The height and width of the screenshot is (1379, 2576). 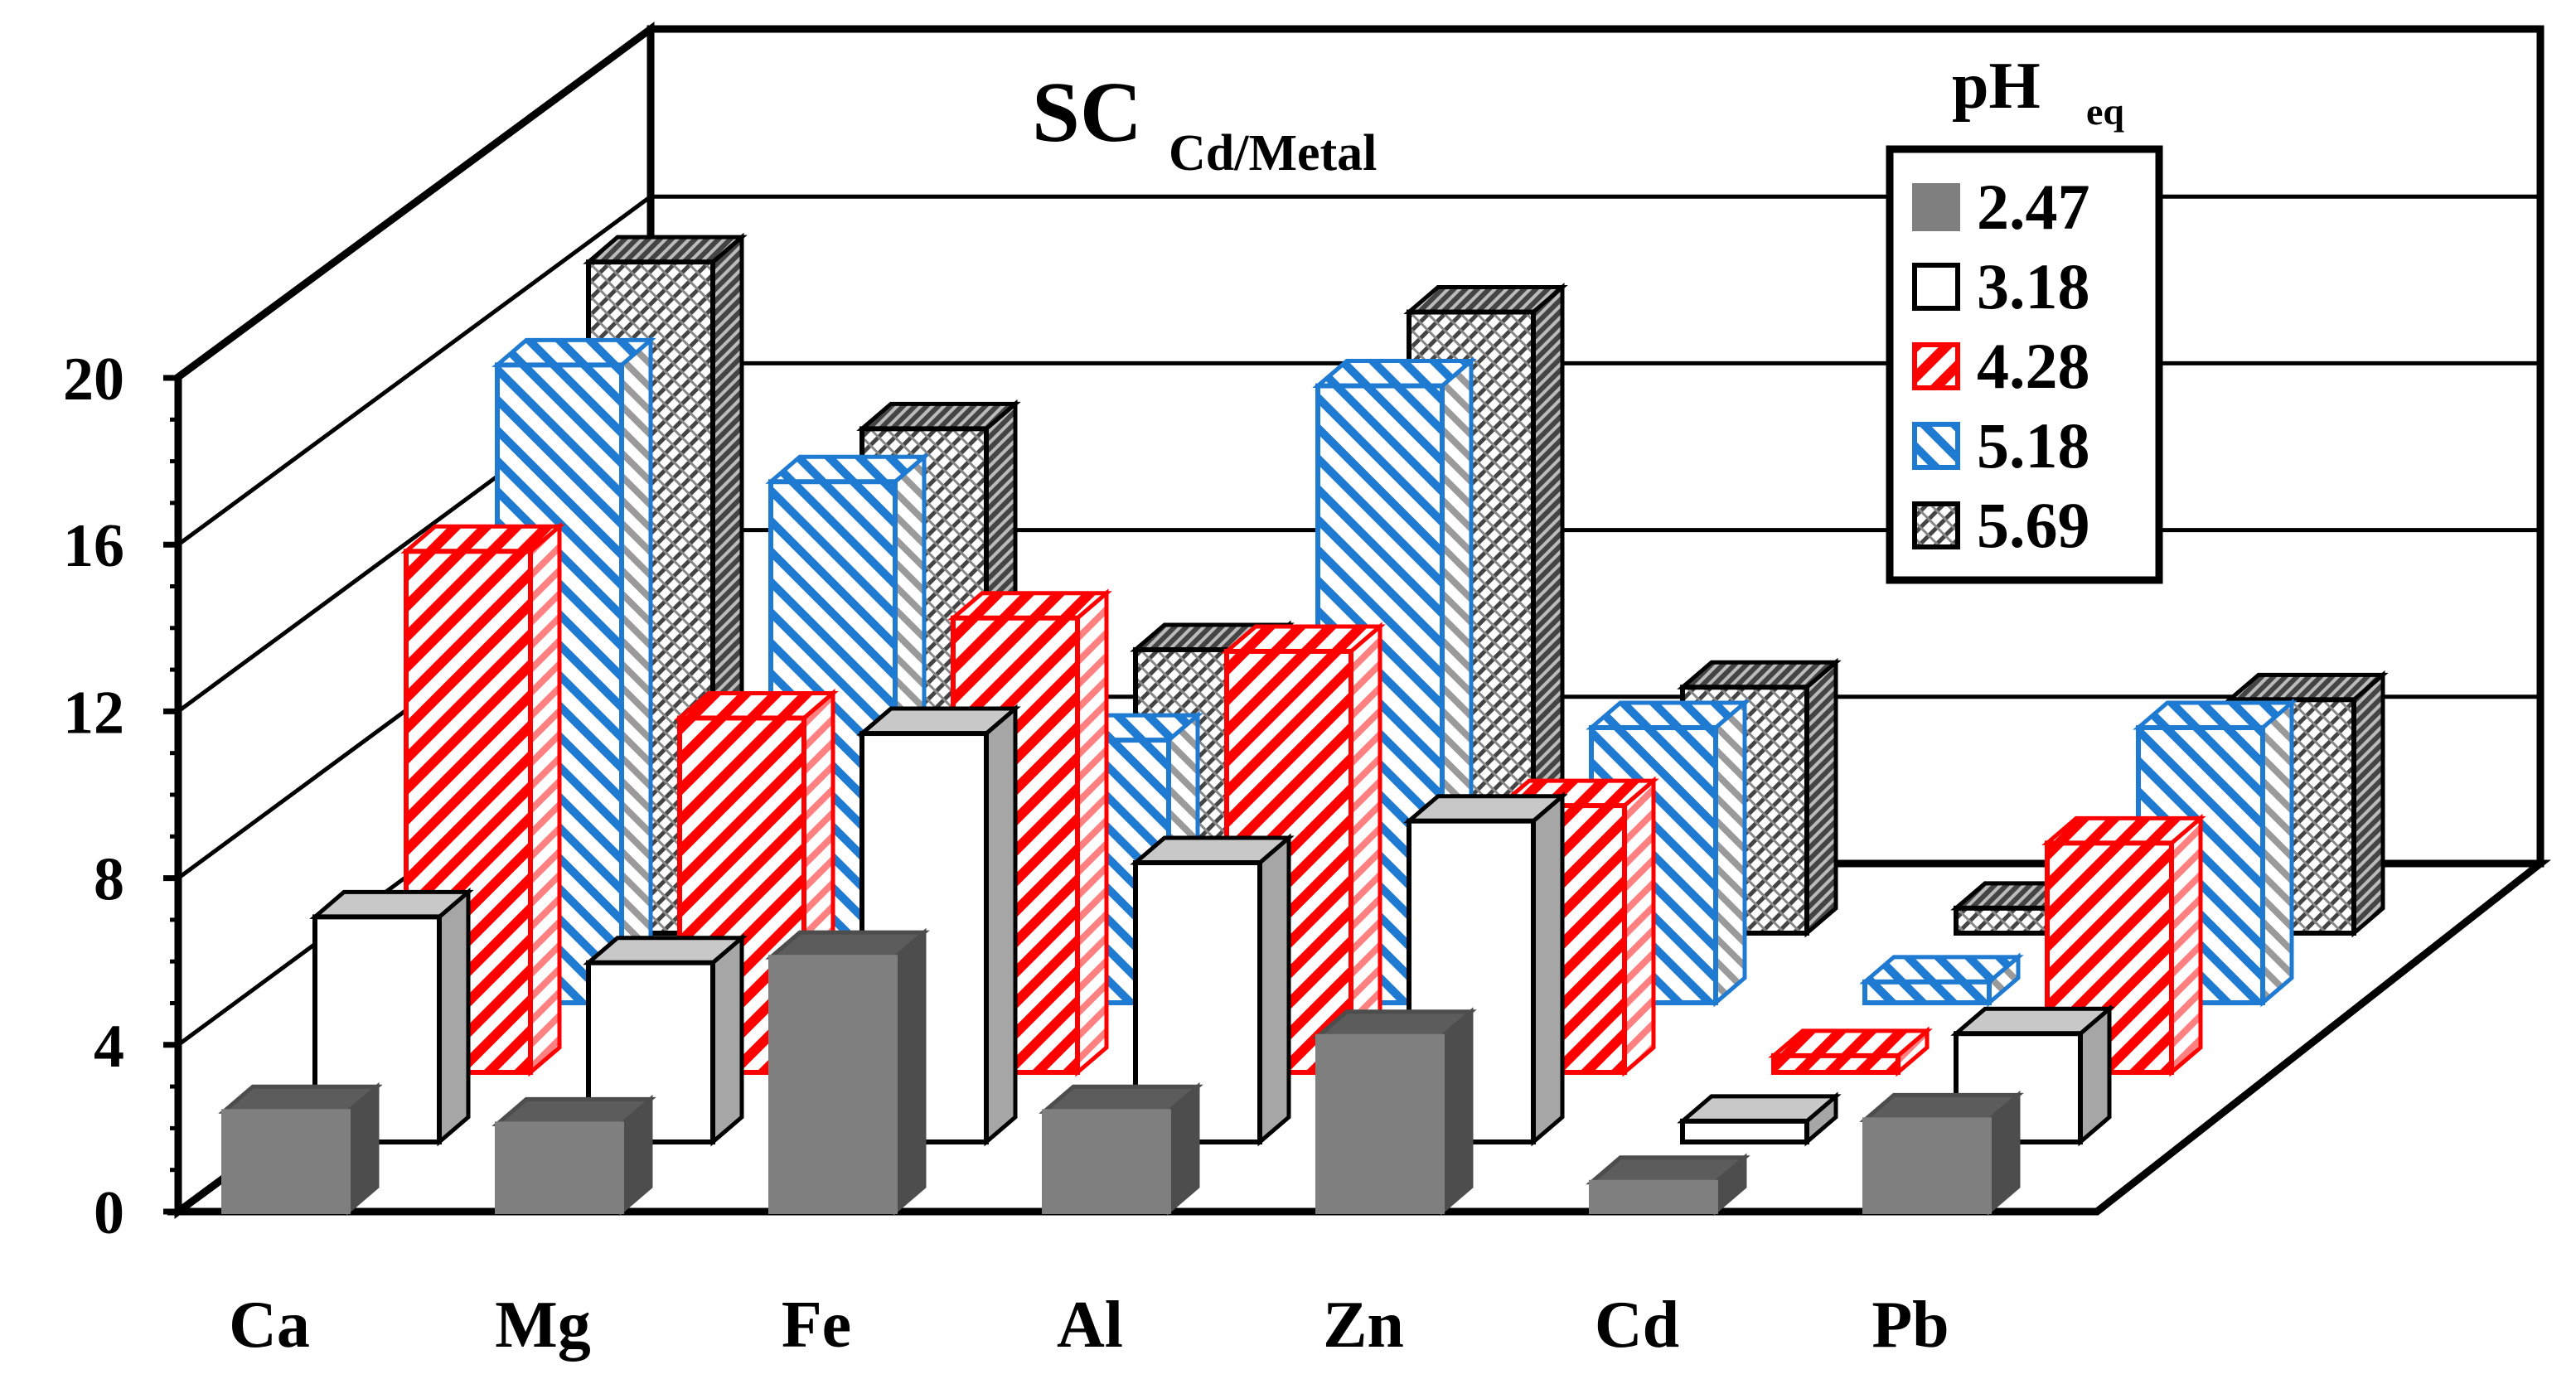 What do you see at coordinates (93, 713) in the screenshot?
I see `y-tick-label: 12` at bounding box center [93, 713].